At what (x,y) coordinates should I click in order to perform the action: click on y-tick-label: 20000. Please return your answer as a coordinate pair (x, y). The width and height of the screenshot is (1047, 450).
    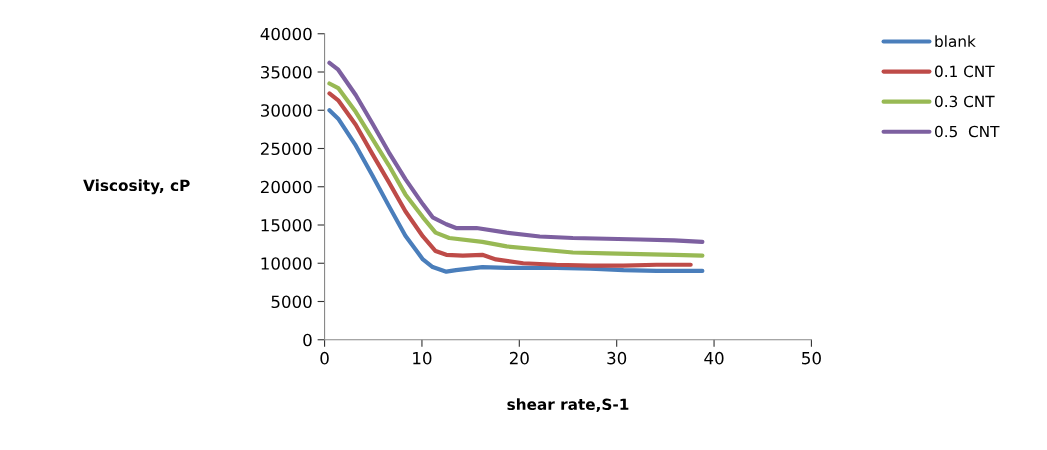
    Looking at the image, I should click on (286, 187).